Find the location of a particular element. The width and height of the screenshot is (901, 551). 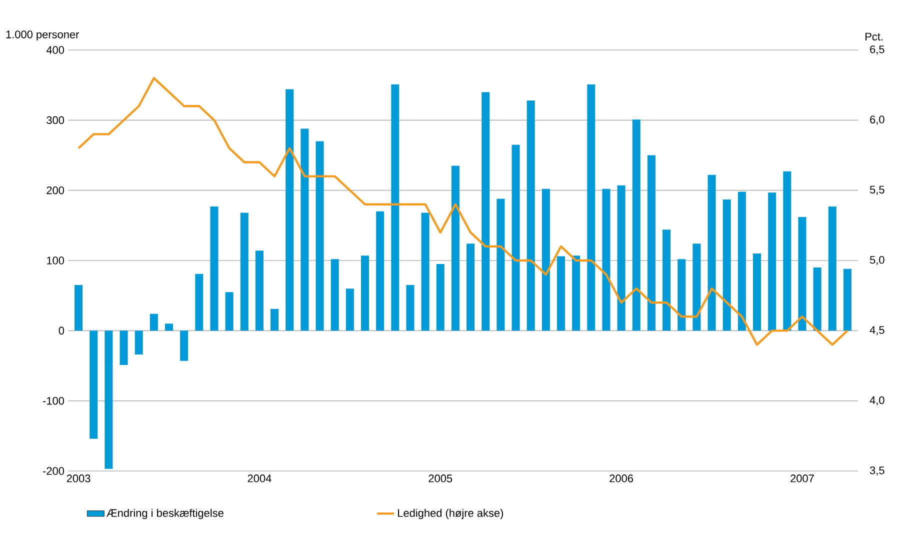

x-tick-label: 2005 is located at coordinates (440, 478).